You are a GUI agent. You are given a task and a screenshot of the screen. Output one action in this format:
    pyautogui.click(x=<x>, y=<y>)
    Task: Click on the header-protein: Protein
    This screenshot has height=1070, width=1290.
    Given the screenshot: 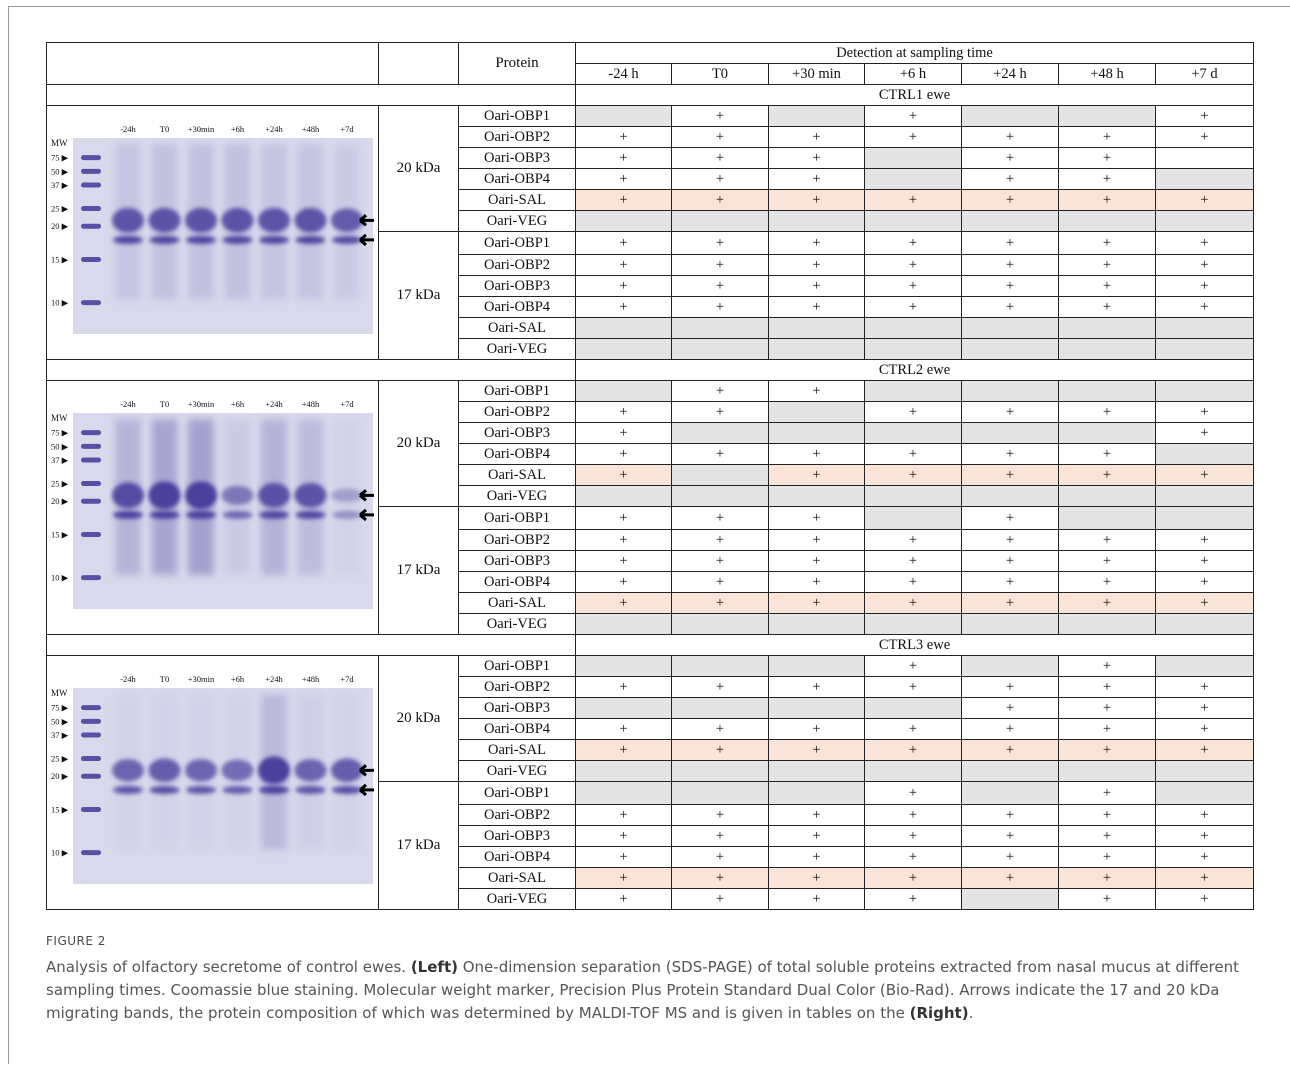 What is the action you would take?
    pyautogui.click(x=517, y=63)
    